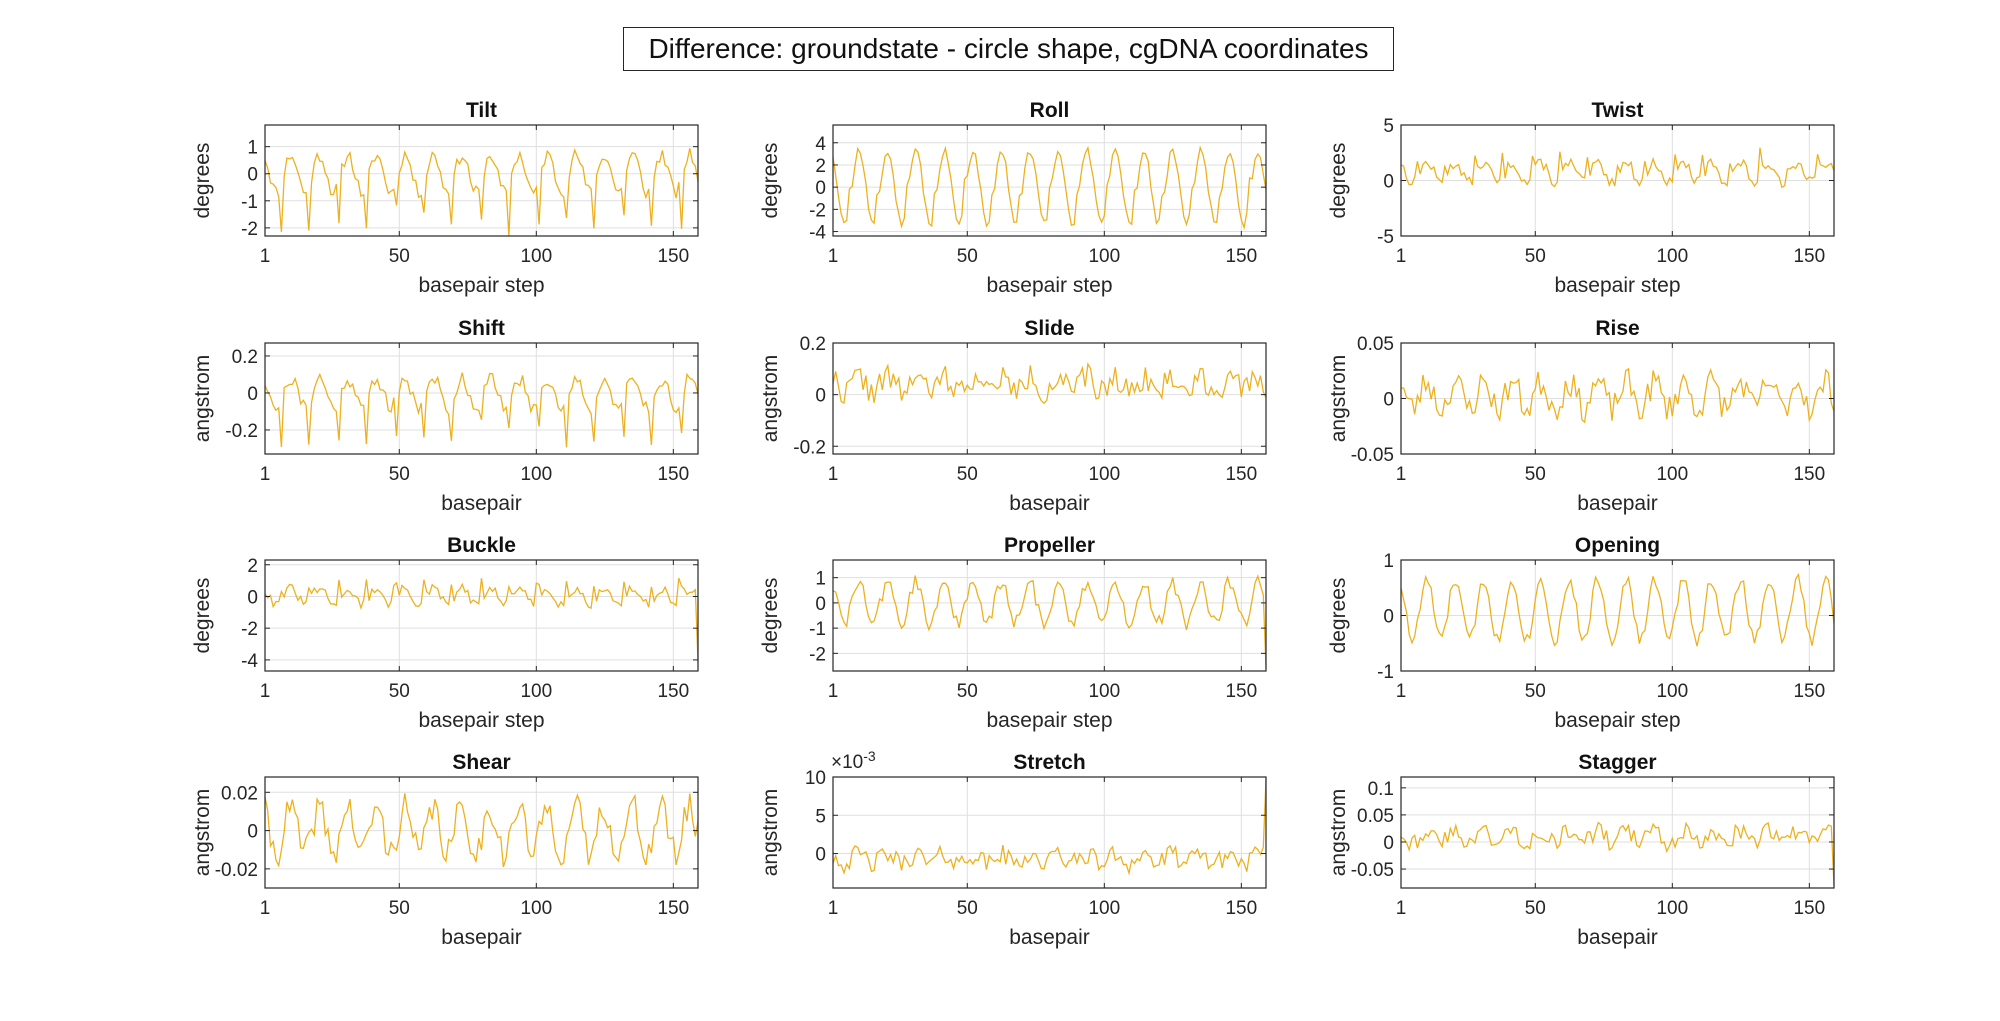 The width and height of the screenshot is (2000, 1021). What do you see at coordinates (239, 793) in the screenshot?
I see `y-tick-label: 0.02` at bounding box center [239, 793].